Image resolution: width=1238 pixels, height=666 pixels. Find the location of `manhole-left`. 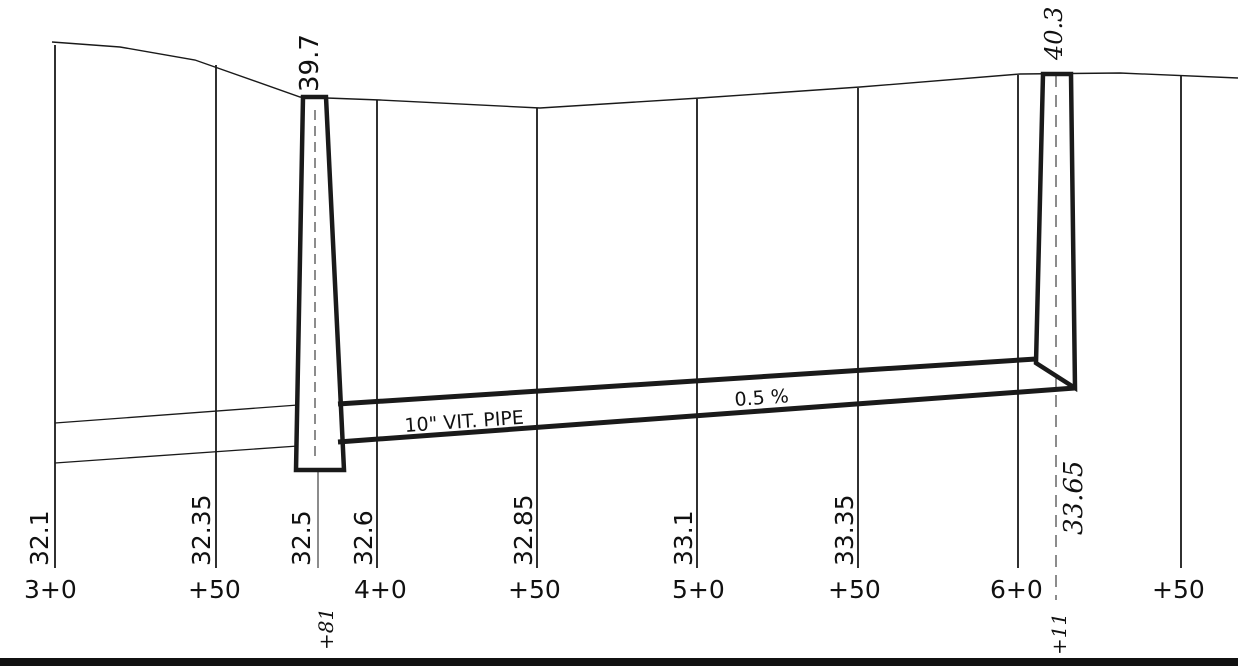

manhole-left is located at coordinates (320, 283).